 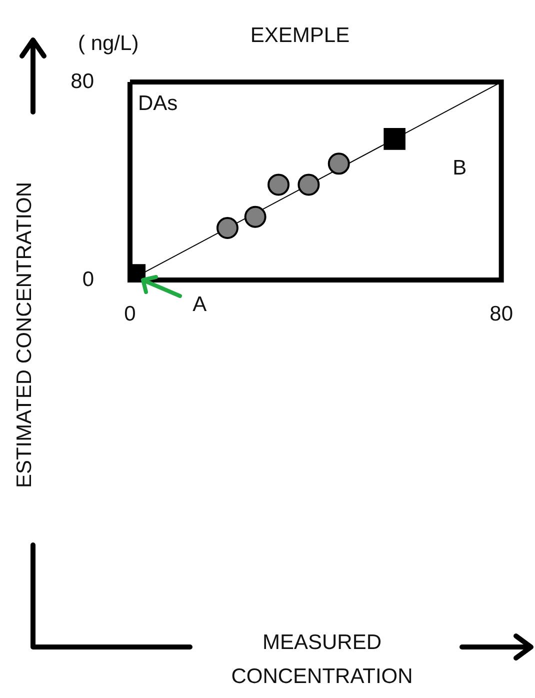 What do you see at coordinates (108, 43) in the screenshot?
I see `text: ( ng/L)` at bounding box center [108, 43].